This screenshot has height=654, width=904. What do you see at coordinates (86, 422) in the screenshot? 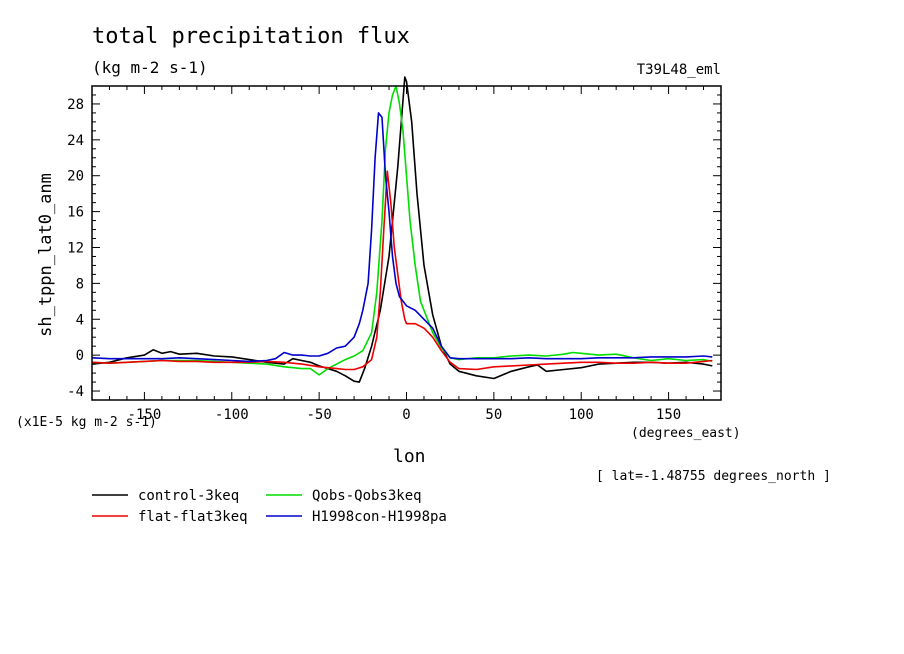
I see `y-scale-note: (x1E-5 kg m-2 s-1)` at bounding box center [86, 422].